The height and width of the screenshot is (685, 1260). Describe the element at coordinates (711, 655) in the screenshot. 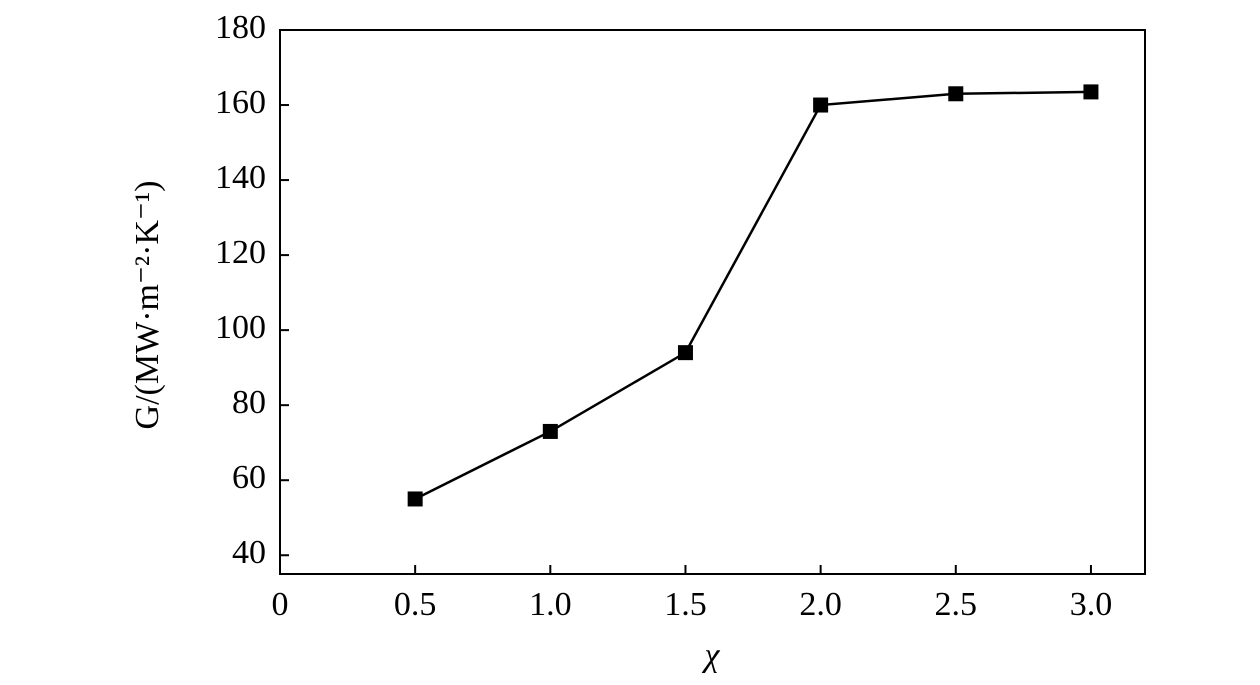

I see `x-axis-label: χ` at that location.